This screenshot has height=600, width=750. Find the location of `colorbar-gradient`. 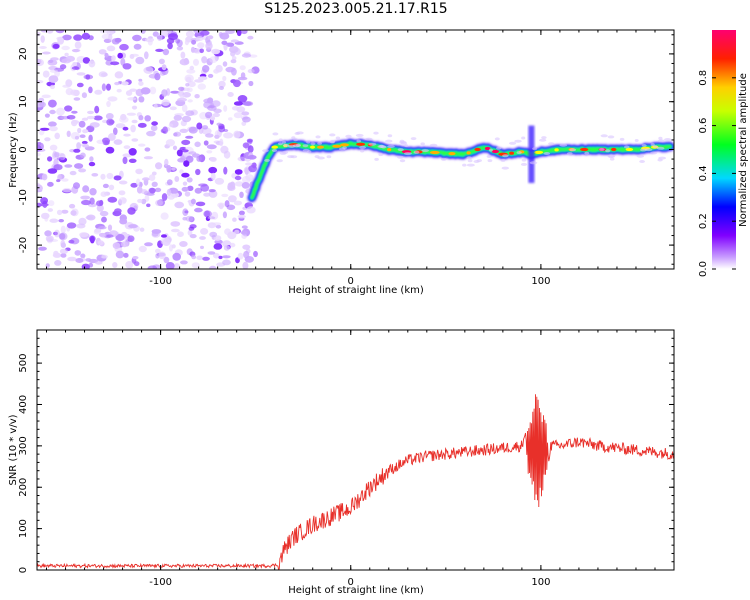

colorbar-gradient is located at coordinates (724, 149).